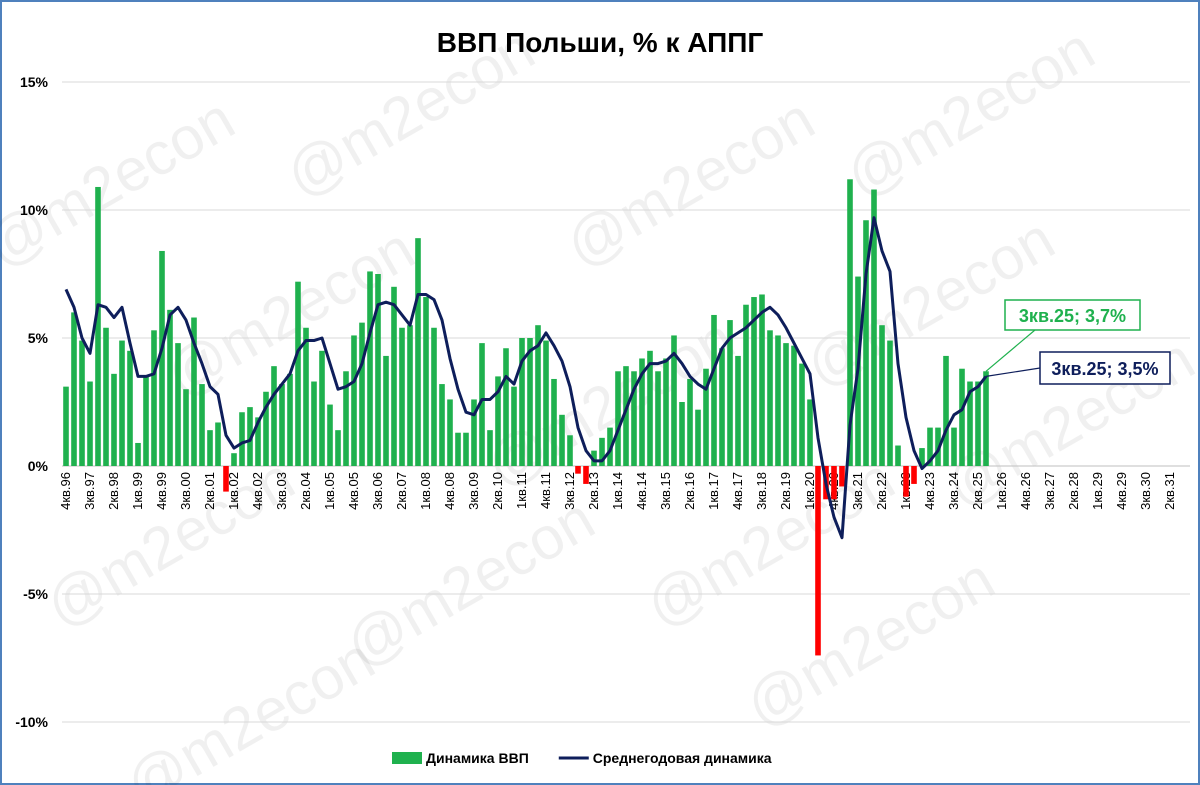  I want to click on annotation-box, so click(1105, 368).